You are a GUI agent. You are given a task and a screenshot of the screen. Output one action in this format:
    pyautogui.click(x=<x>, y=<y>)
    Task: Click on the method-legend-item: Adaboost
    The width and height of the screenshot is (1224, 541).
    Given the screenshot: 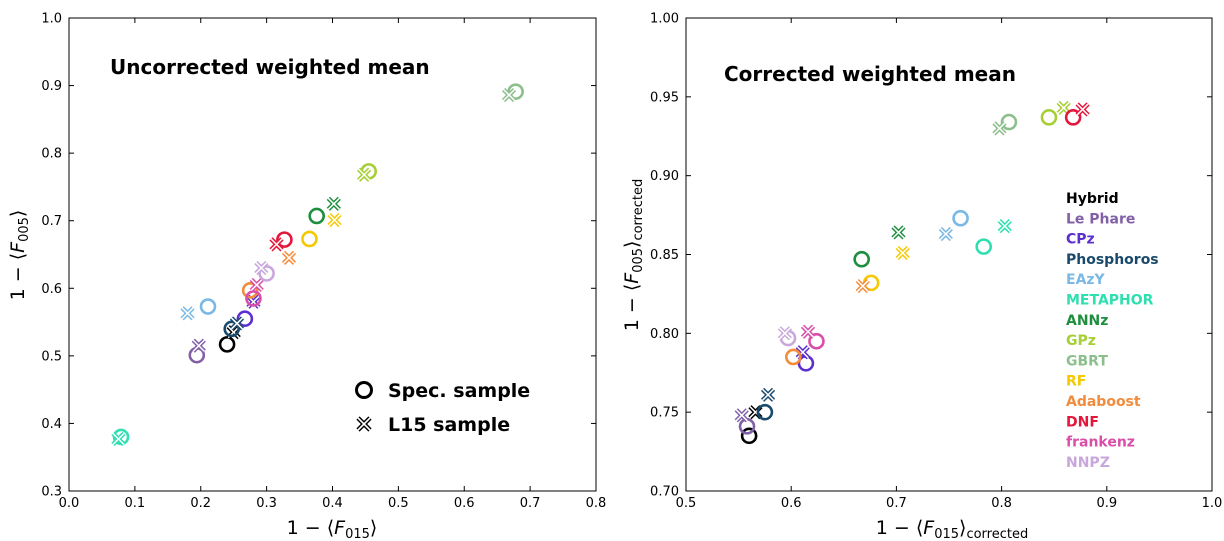 What is the action you would take?
    pyautogui.click(x=1103, y=402)
    